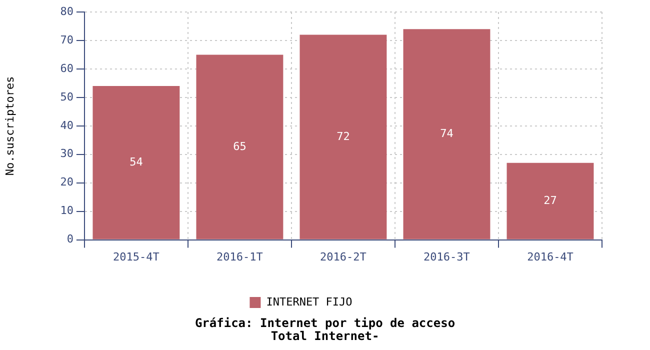 This screenshot has height=350, width=650. What do you see at coordinates (67, 39) in the screenshot?
I see `y-tick-label: 70` at bounding box center [67, 39].